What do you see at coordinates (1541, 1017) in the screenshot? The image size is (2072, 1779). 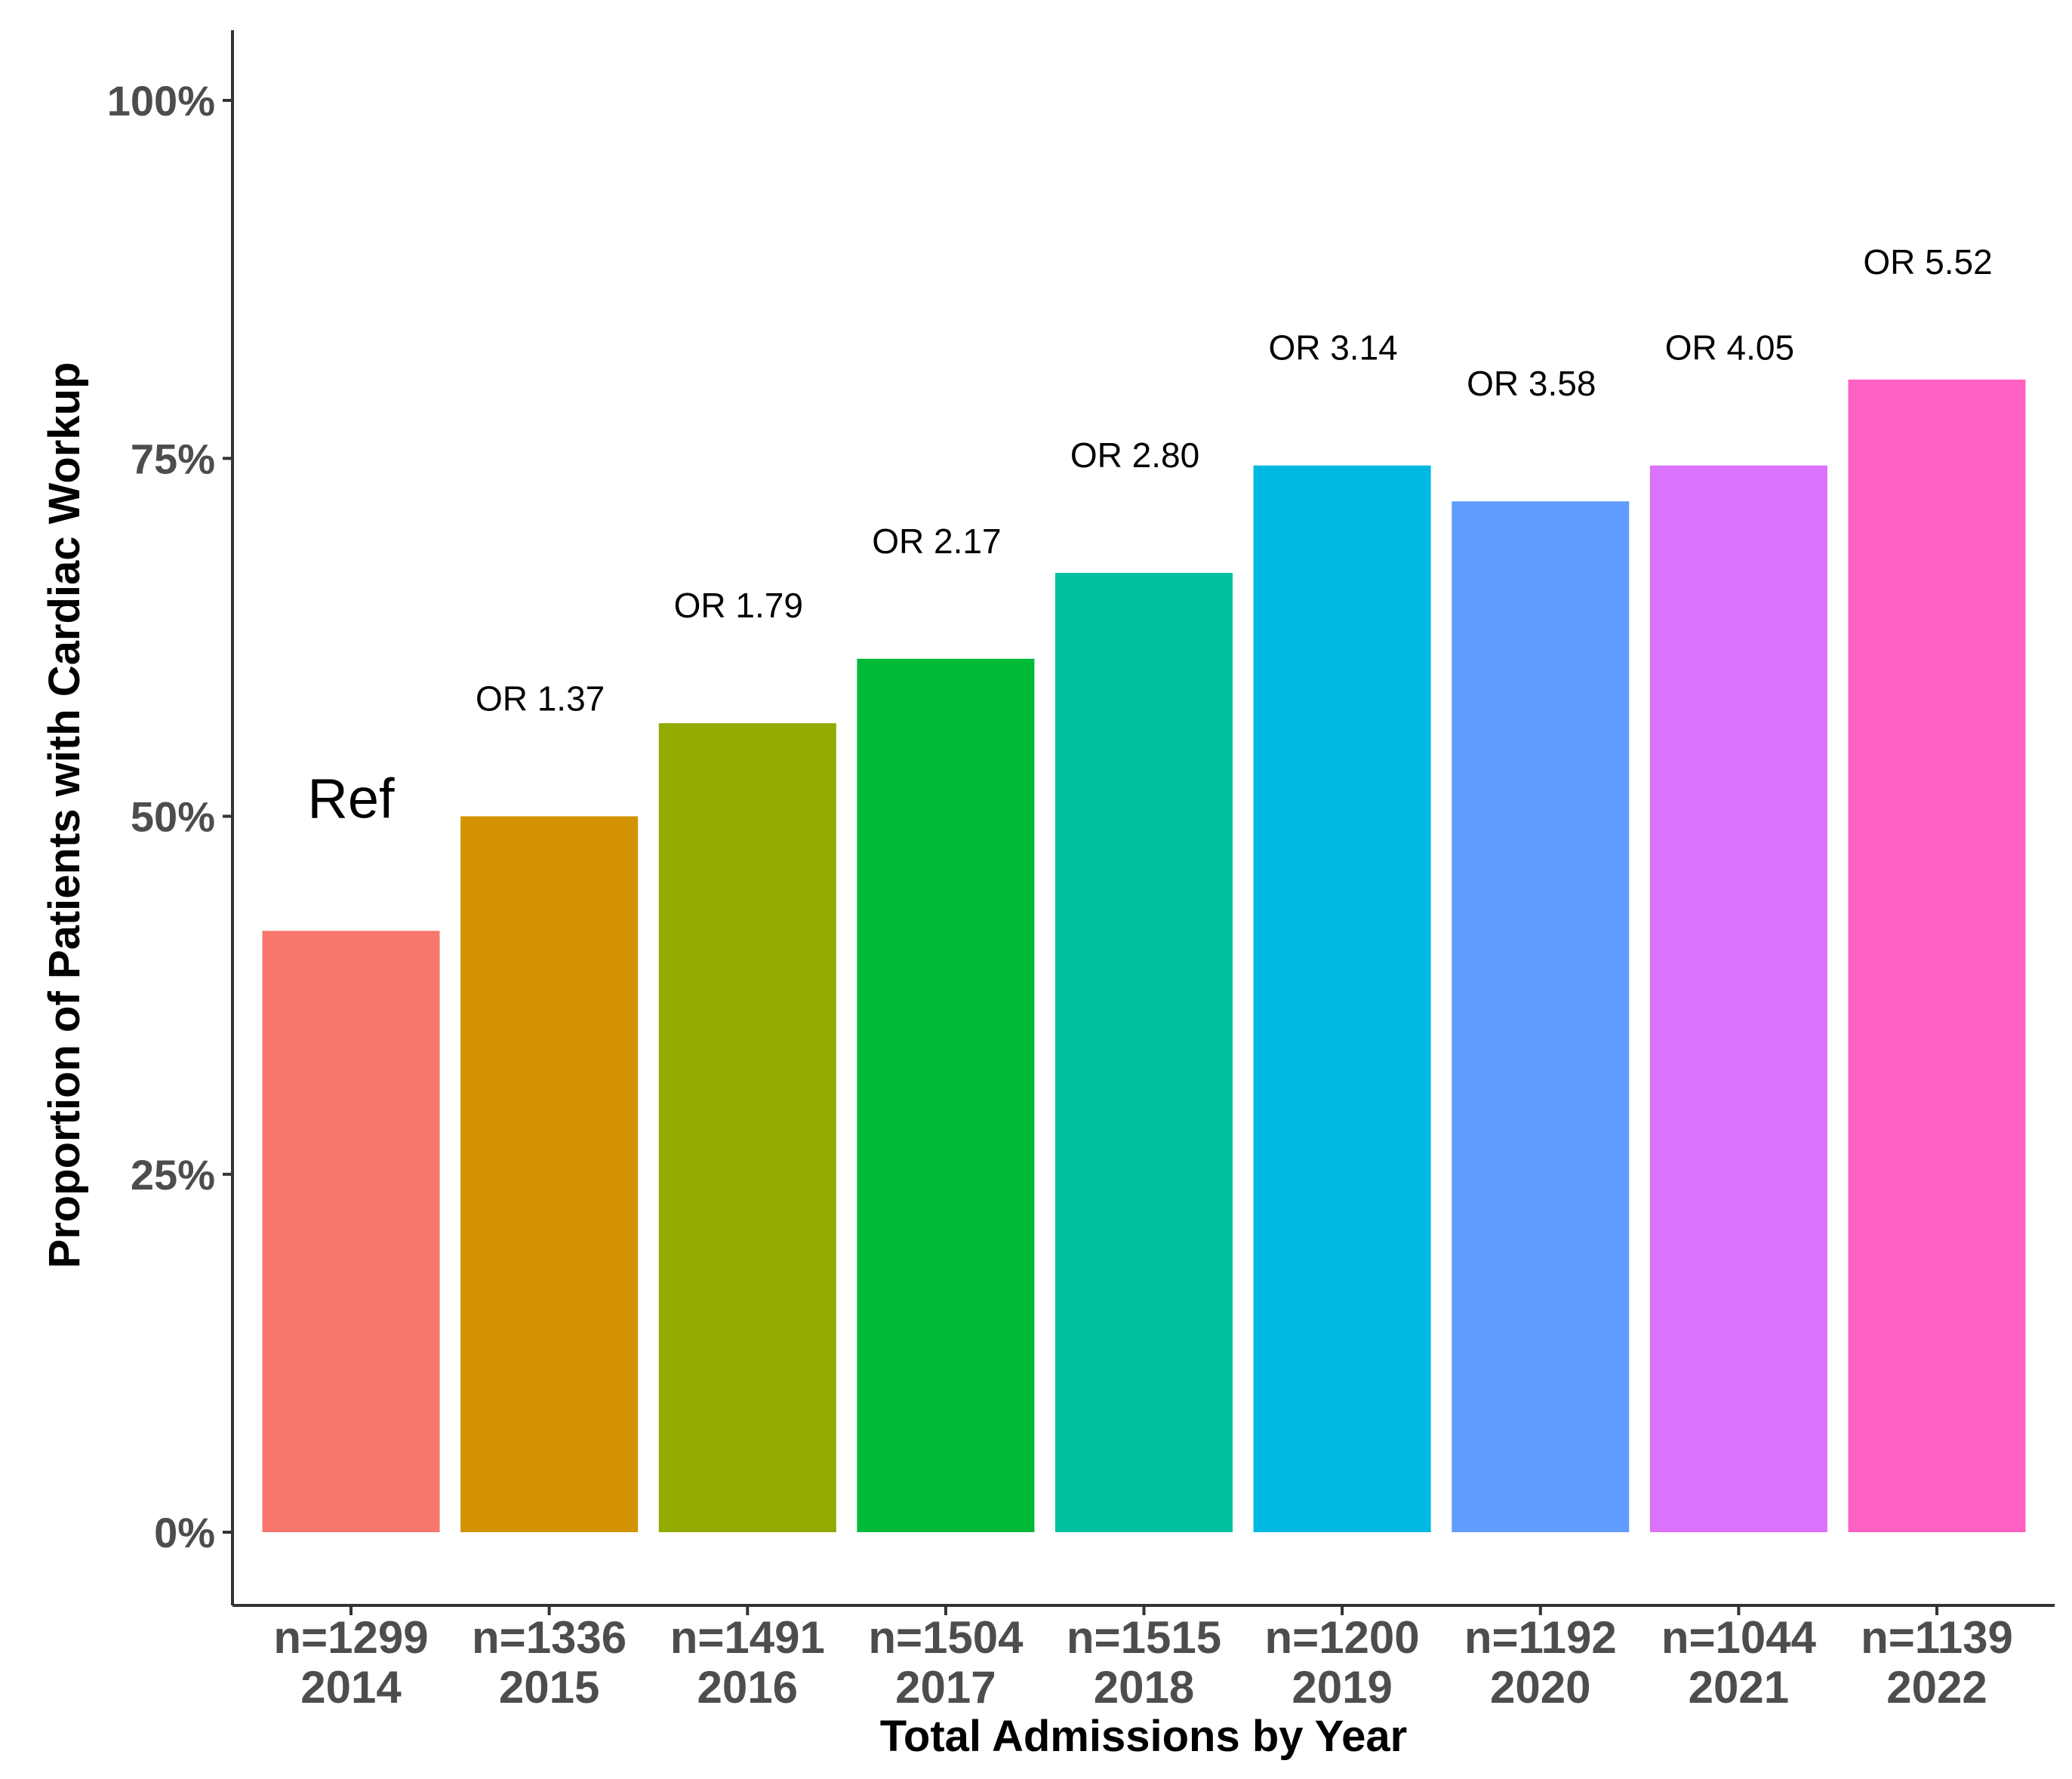 I see `bar-2020` at bounding box center [1541, 1017].